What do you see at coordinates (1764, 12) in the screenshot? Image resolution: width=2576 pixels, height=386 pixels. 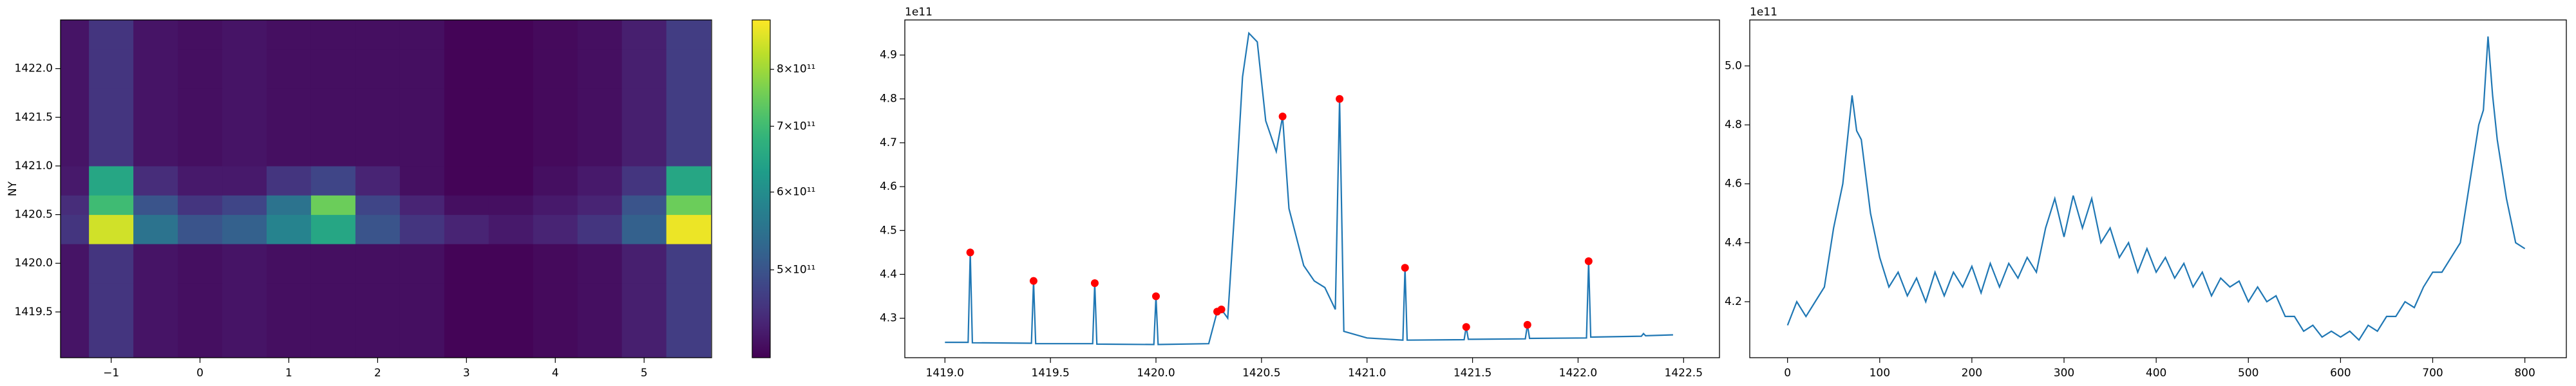 I see `offset-text: 1e11` at bounding box center [1764, 12].